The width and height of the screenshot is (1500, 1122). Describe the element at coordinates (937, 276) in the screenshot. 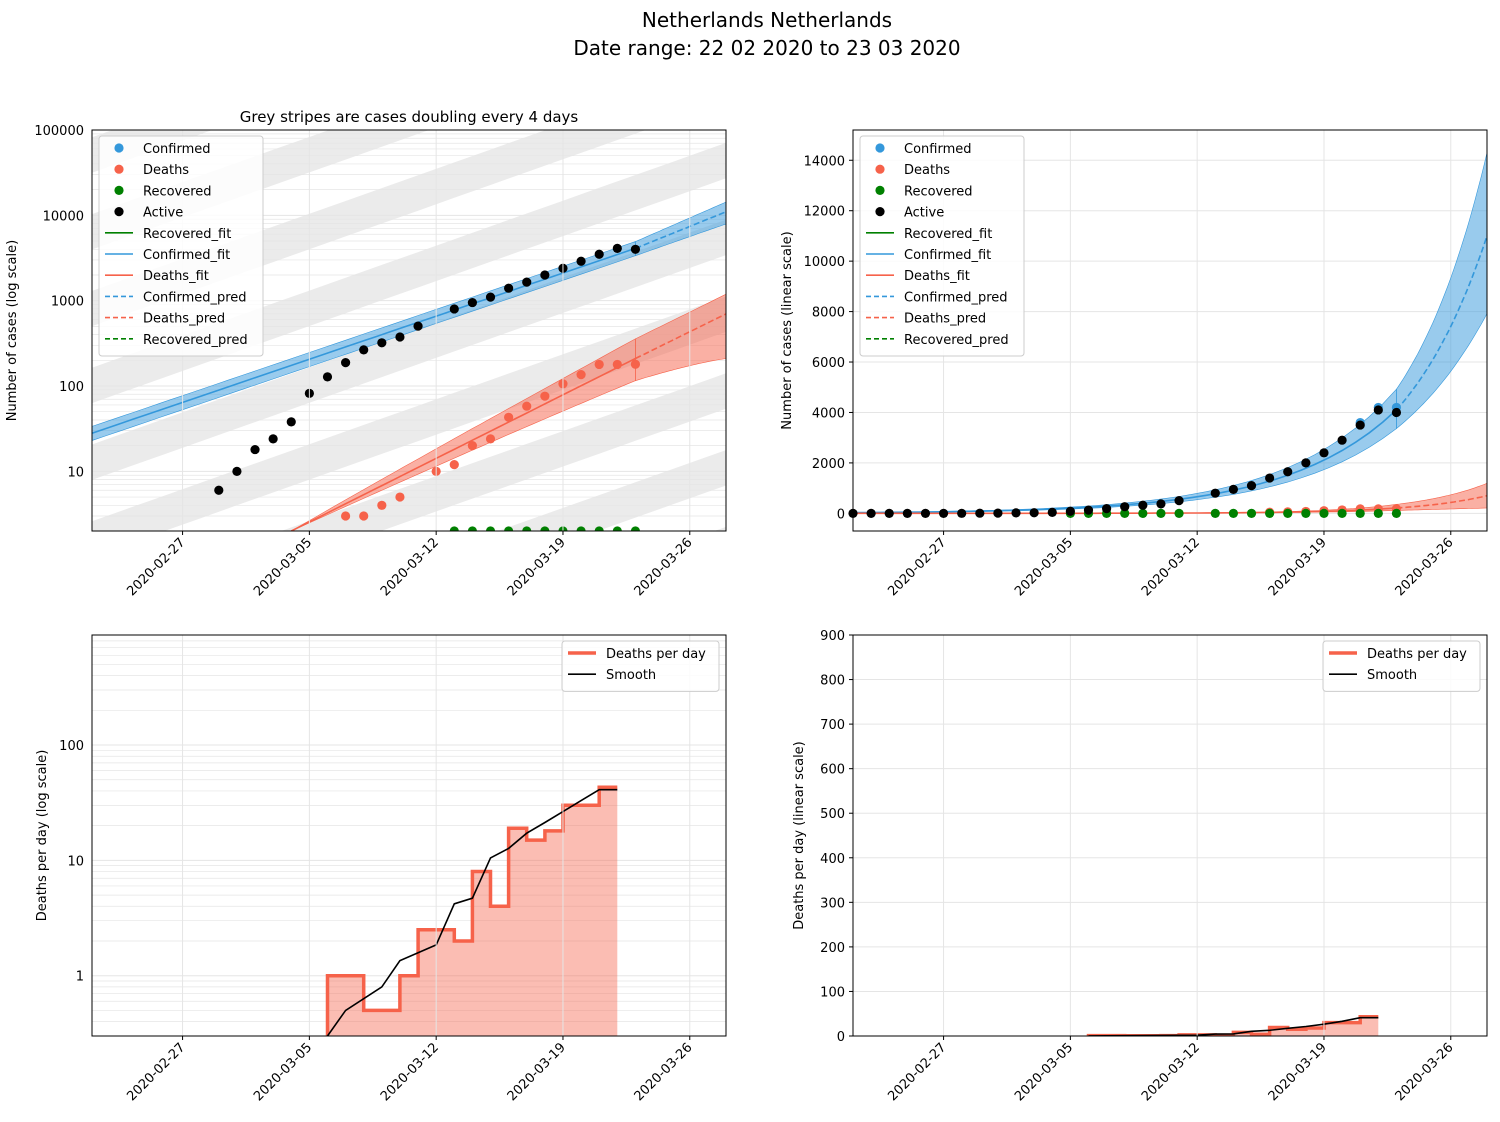

I see `legend-label: Deaths_fit` at that location.